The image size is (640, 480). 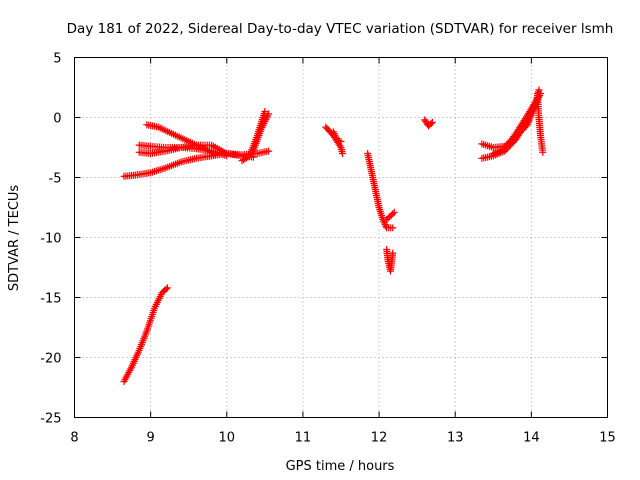 I want to click on y-tick-label: -20, so click(x=50, y=359).